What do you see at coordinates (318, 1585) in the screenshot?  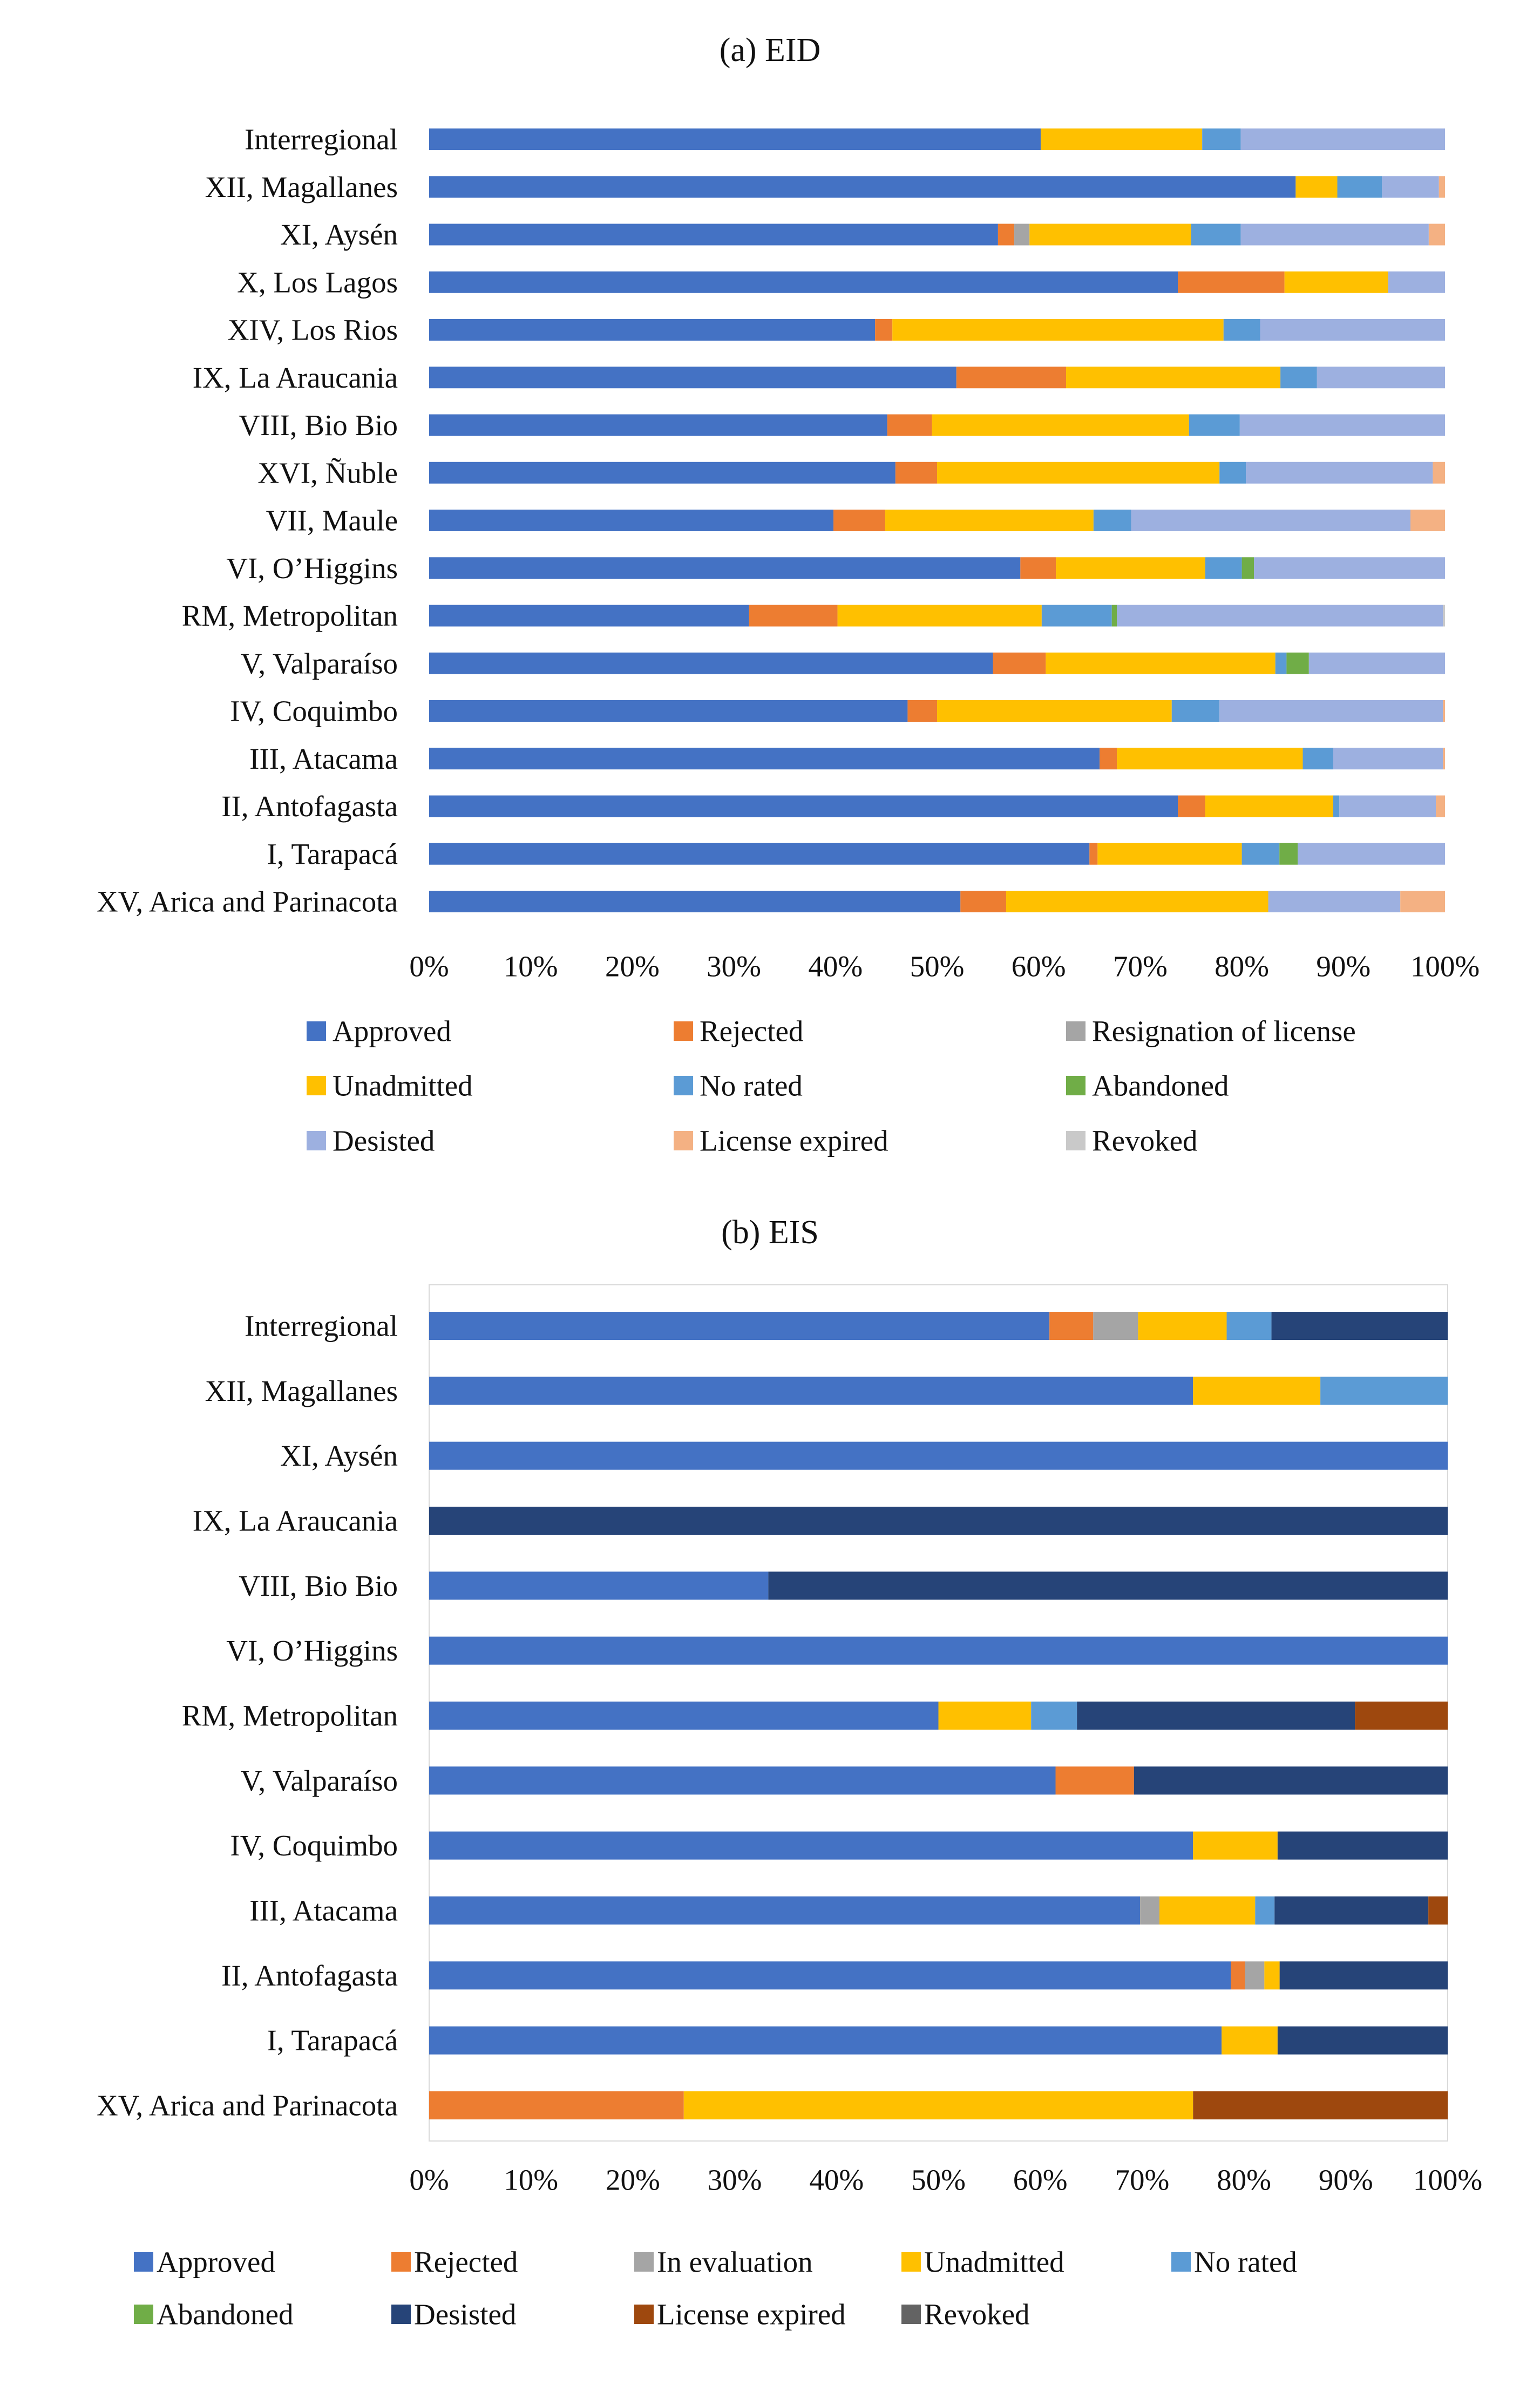 I see `chart-b-category-label: VIII, Bio Bio` at bounding box center [318, 1585].